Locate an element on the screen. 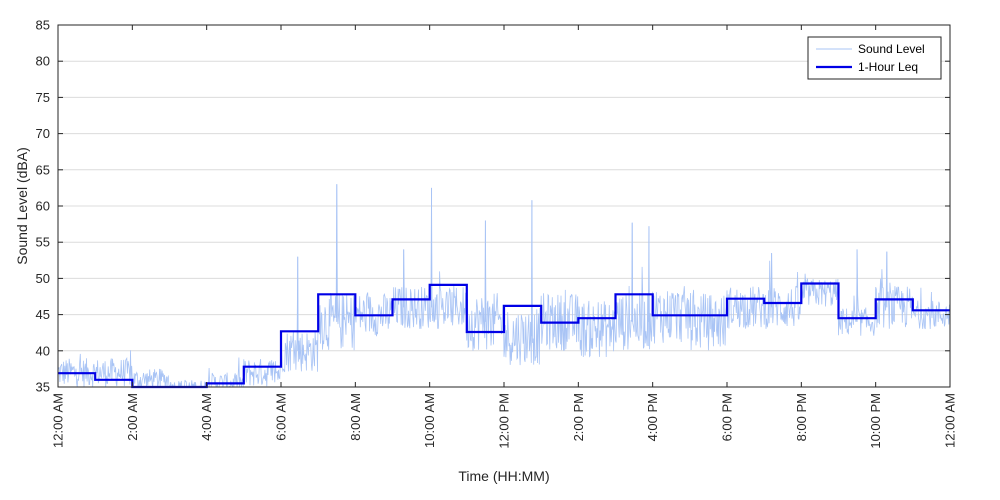  y-tick-label: 55 is located at coordinates (43, 242).